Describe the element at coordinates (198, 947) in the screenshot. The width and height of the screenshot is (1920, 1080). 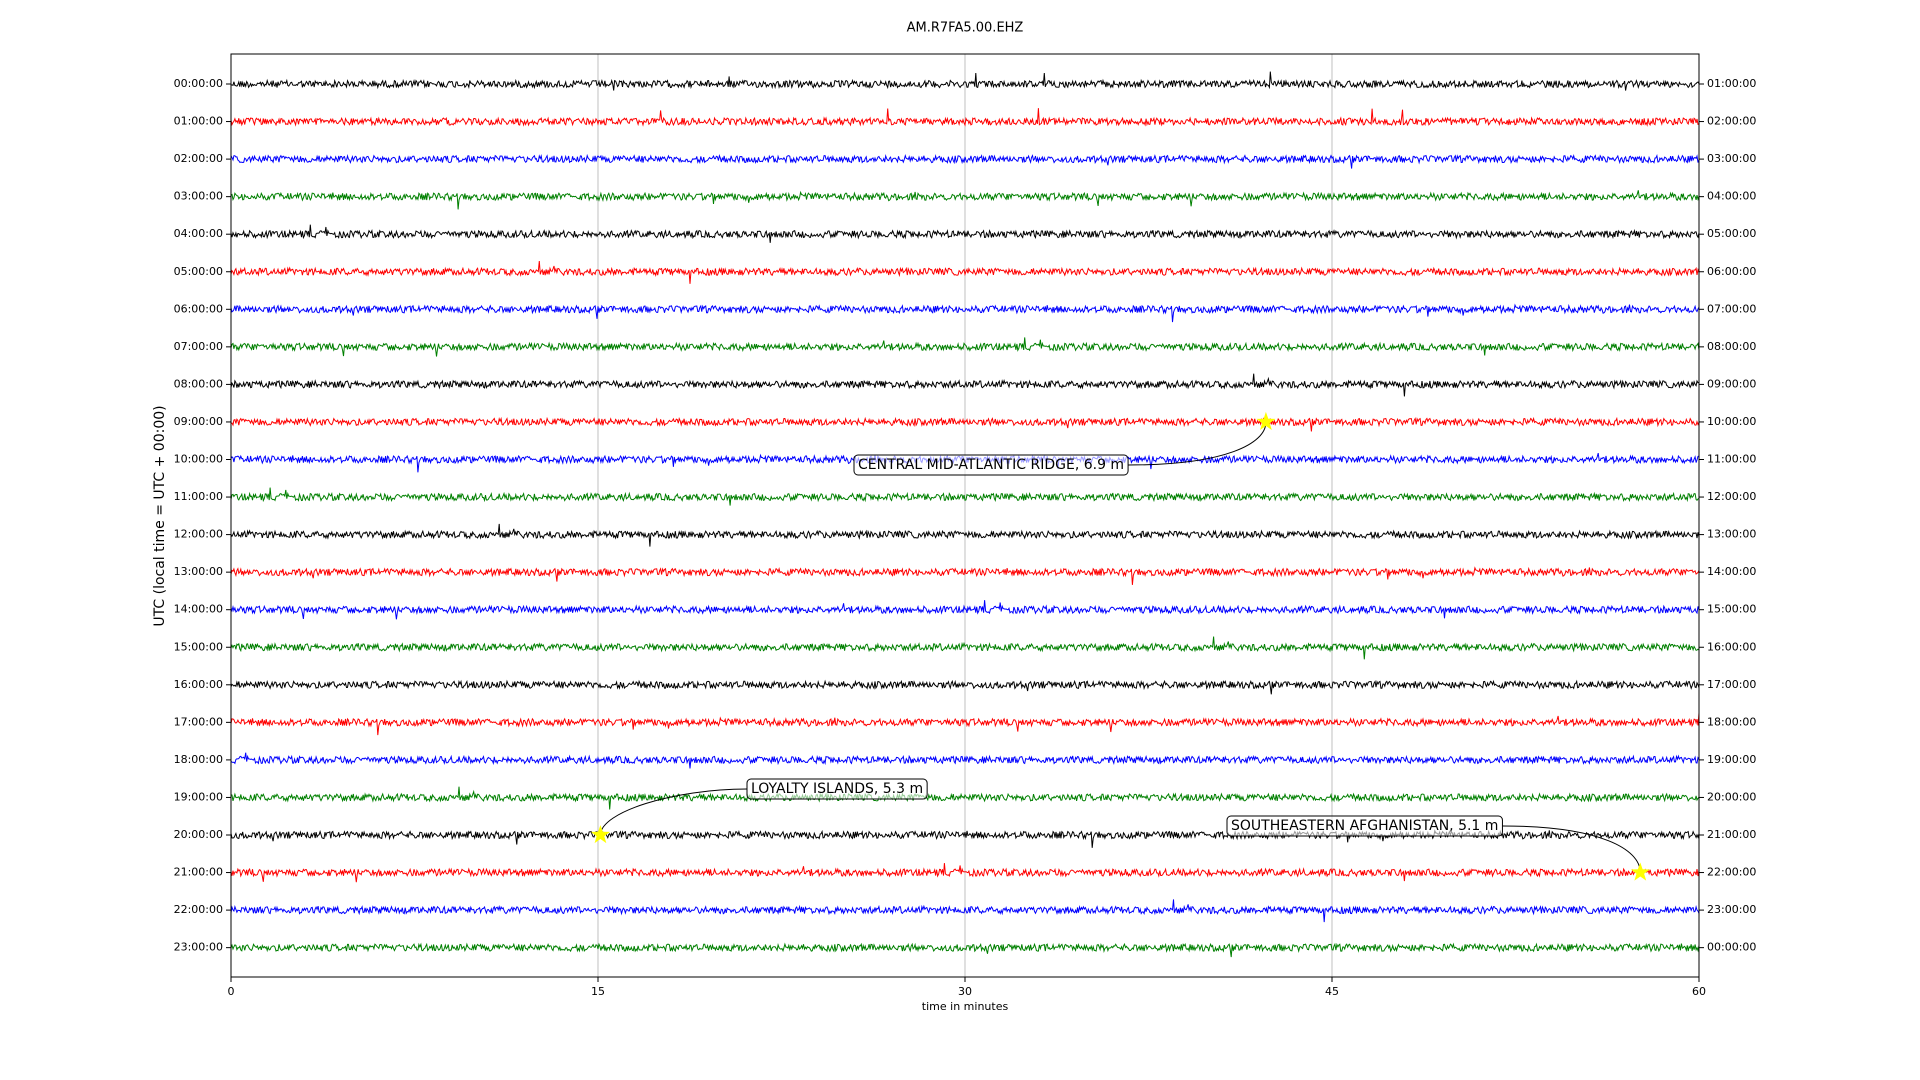
I see `row-label: 23:00:00` at that location.